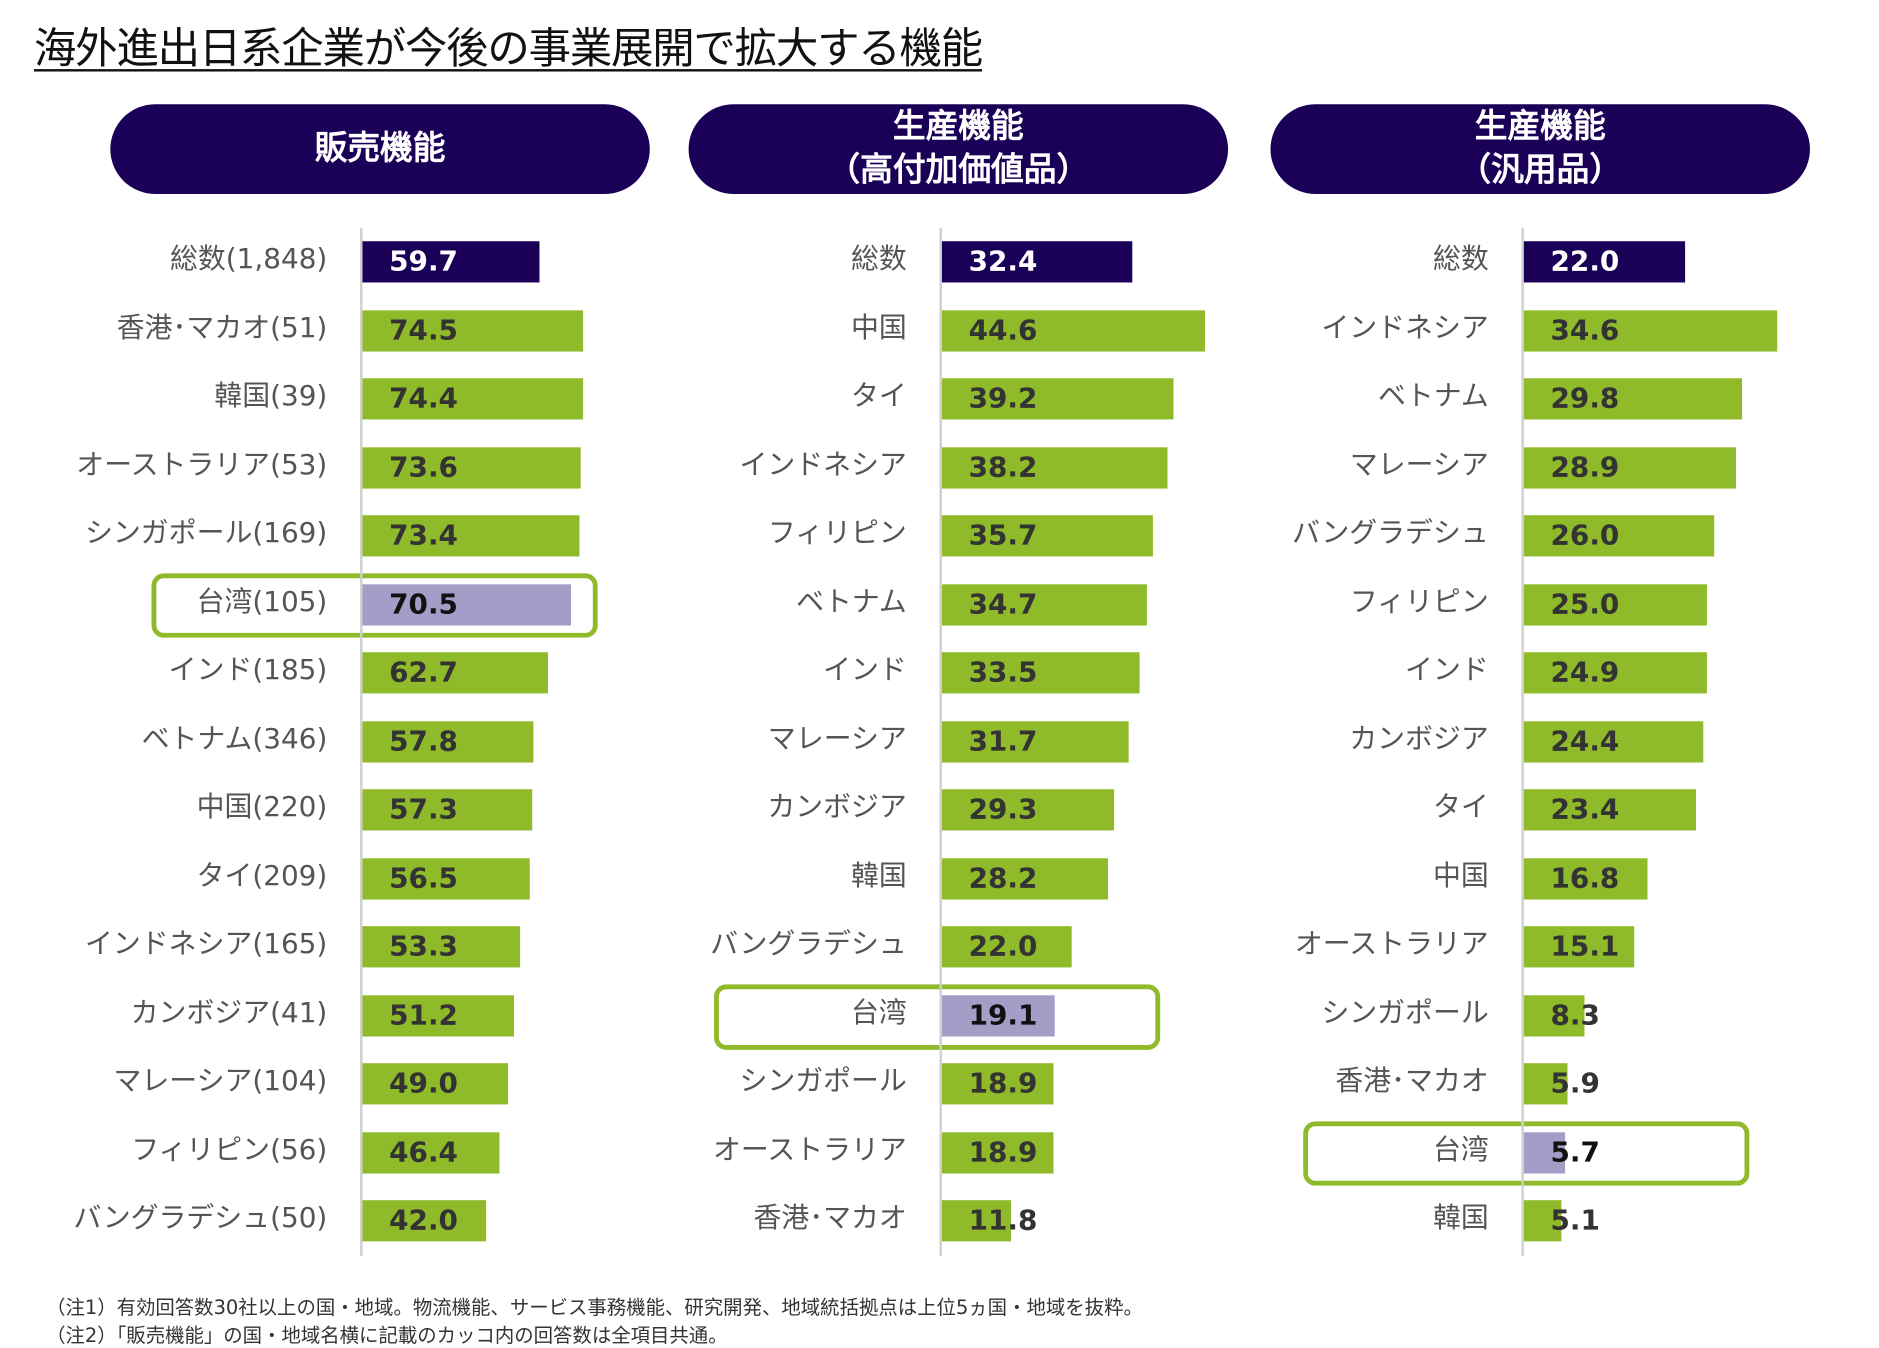  What do you see at coordinates (1003, 1015) in the screenshot?
I see `value-label: 19.1` at bounding box center [1003, 1015].